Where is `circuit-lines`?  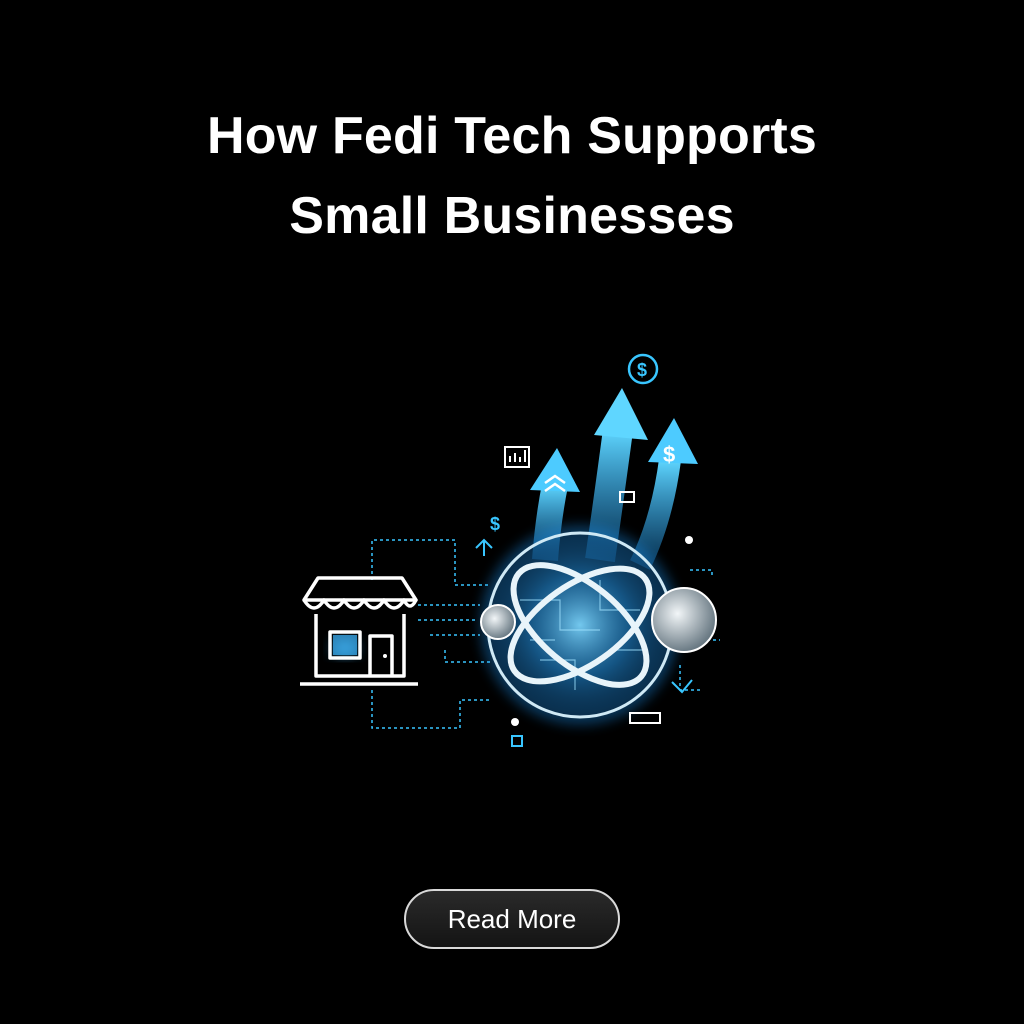
circuit-lines is located at coordinates (545, 634).